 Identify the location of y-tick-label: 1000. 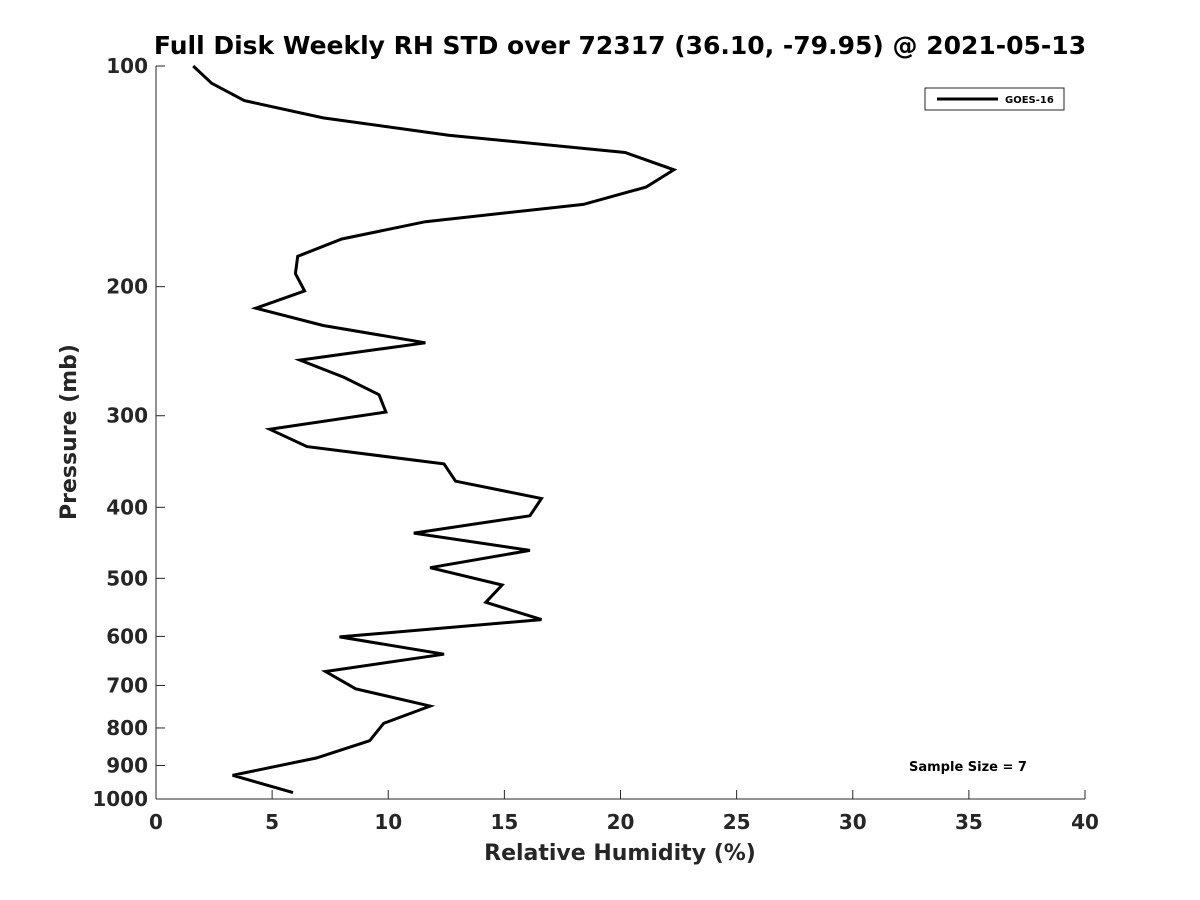
(120, 799).